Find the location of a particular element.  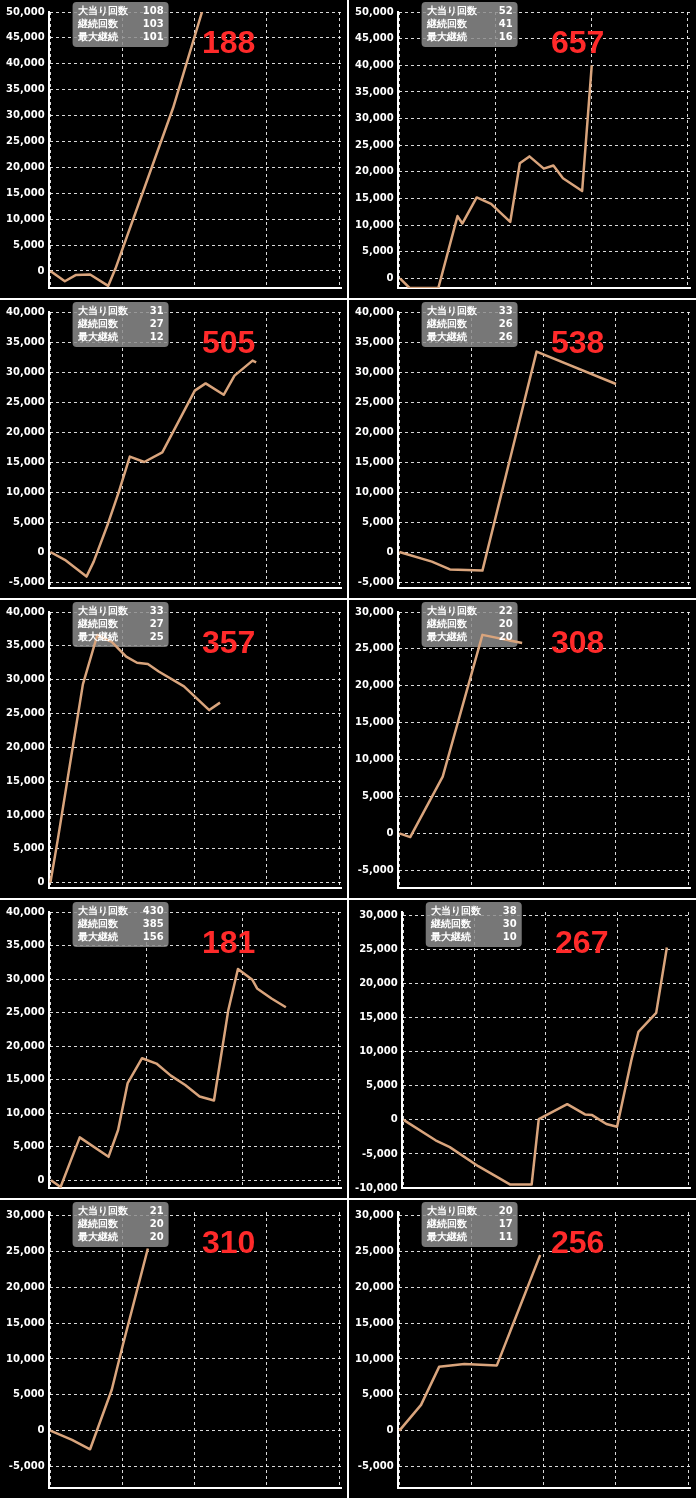

annotation: 11 is located at coordinates (505, 1237).